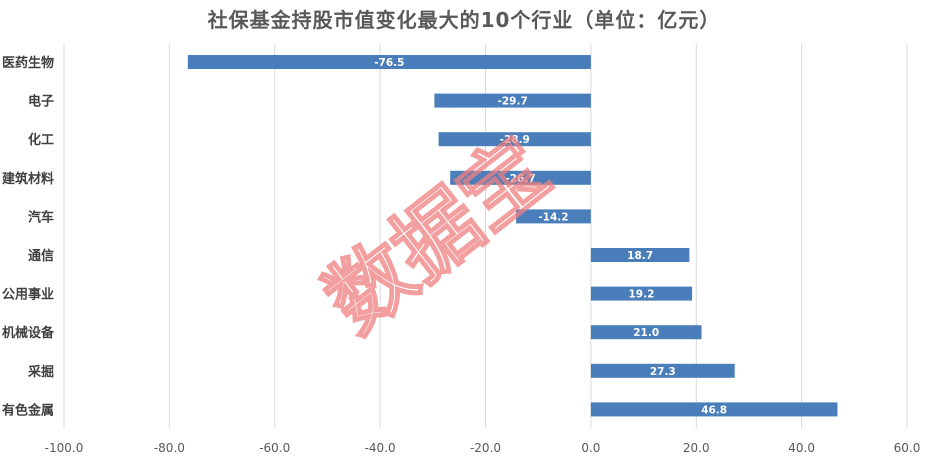 The height and width of the screenshot is (457, 928). What do you see at coordinates (380, 448) in the screenshot?
I see `x-tick-label: -40.0` at bounding box center [380, 448].